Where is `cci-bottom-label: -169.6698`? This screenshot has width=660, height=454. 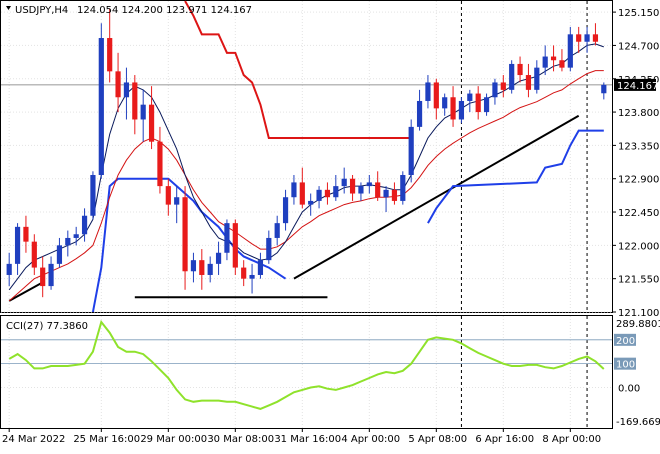 cci-bottom-label: -169.6698 is located at coordinates (638, 422).